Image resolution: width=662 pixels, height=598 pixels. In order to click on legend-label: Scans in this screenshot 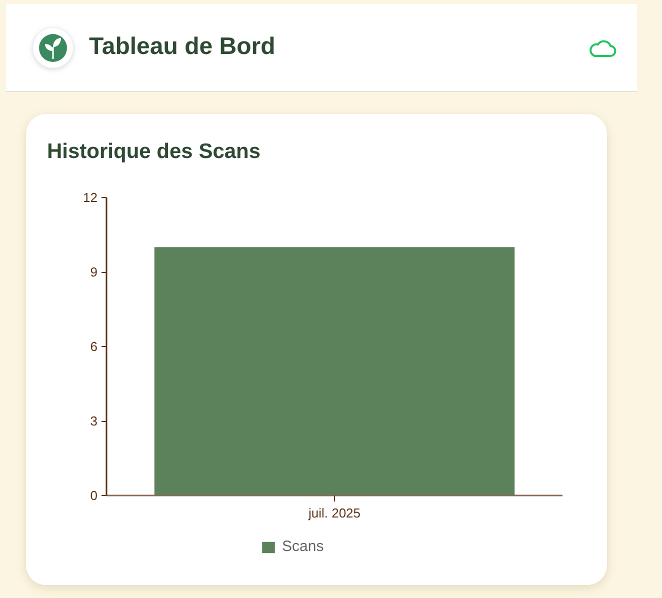, I will do `click(303, 546)`.